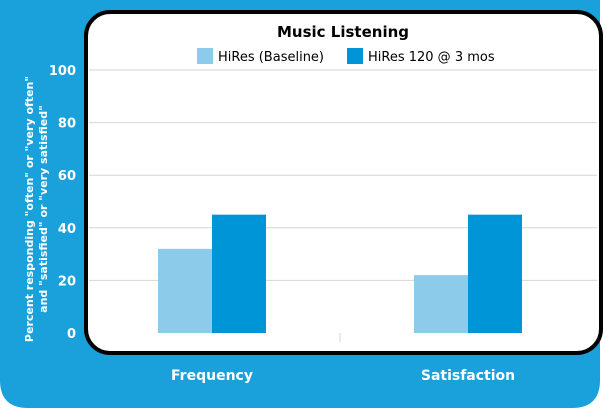  I want to click on legend-swatch-hires120, so click(355, 56).